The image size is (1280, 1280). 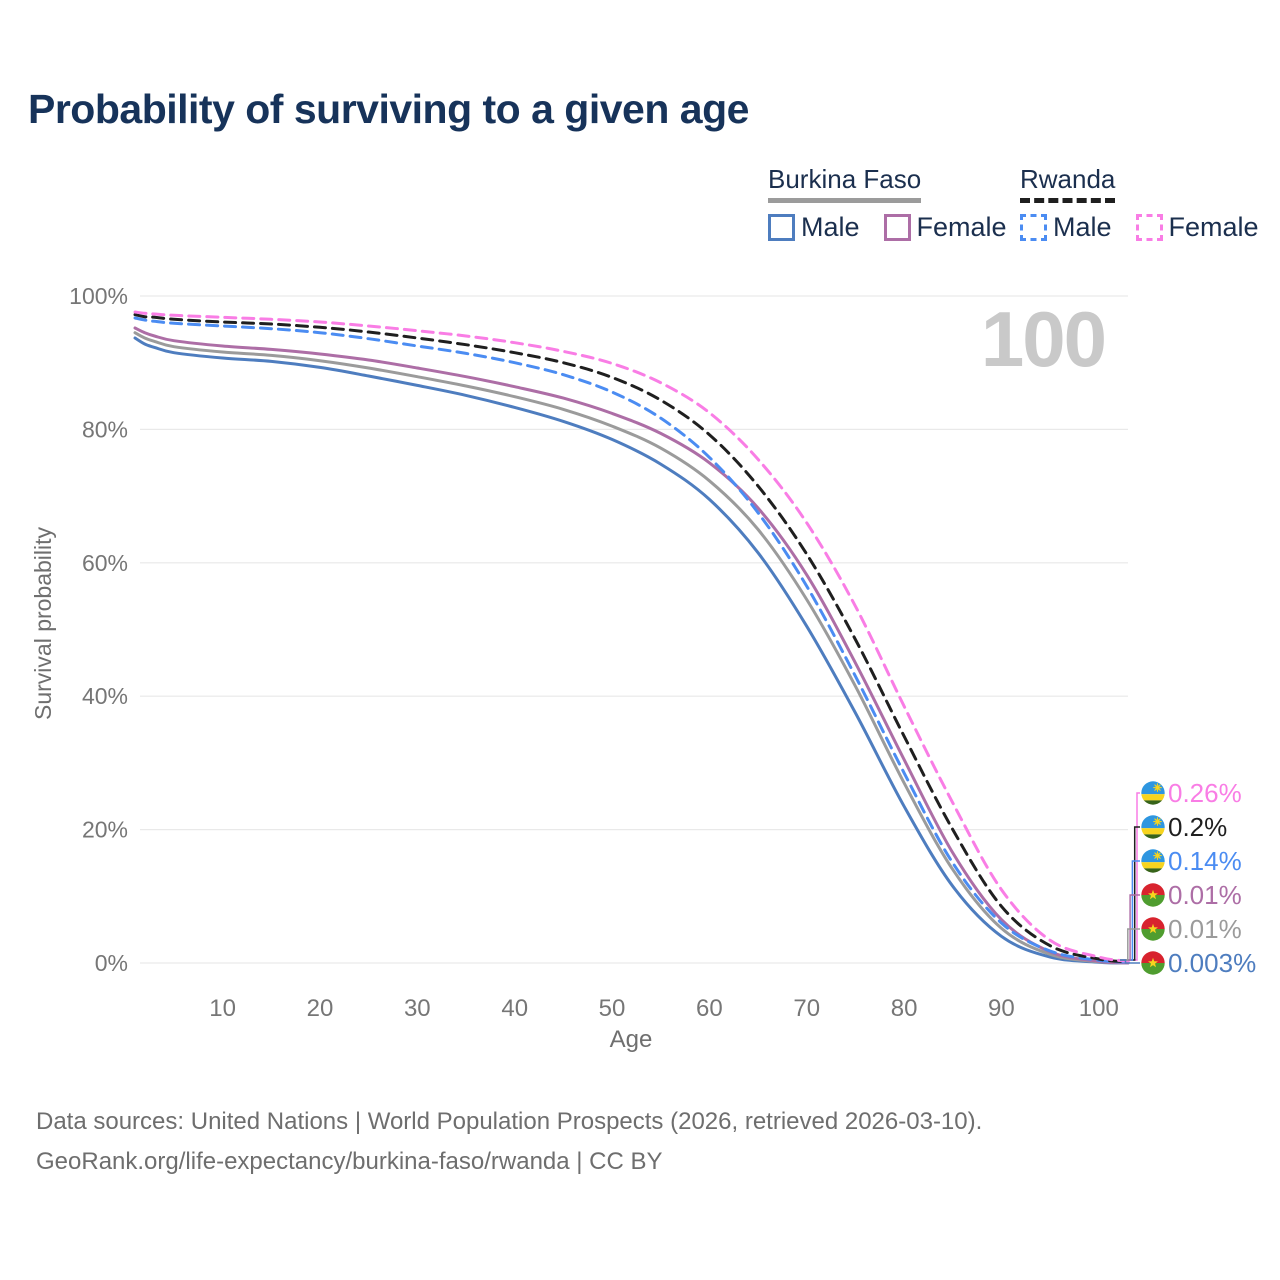 I want to click on x-tick-label: 60, so click(x=709, y=1008).